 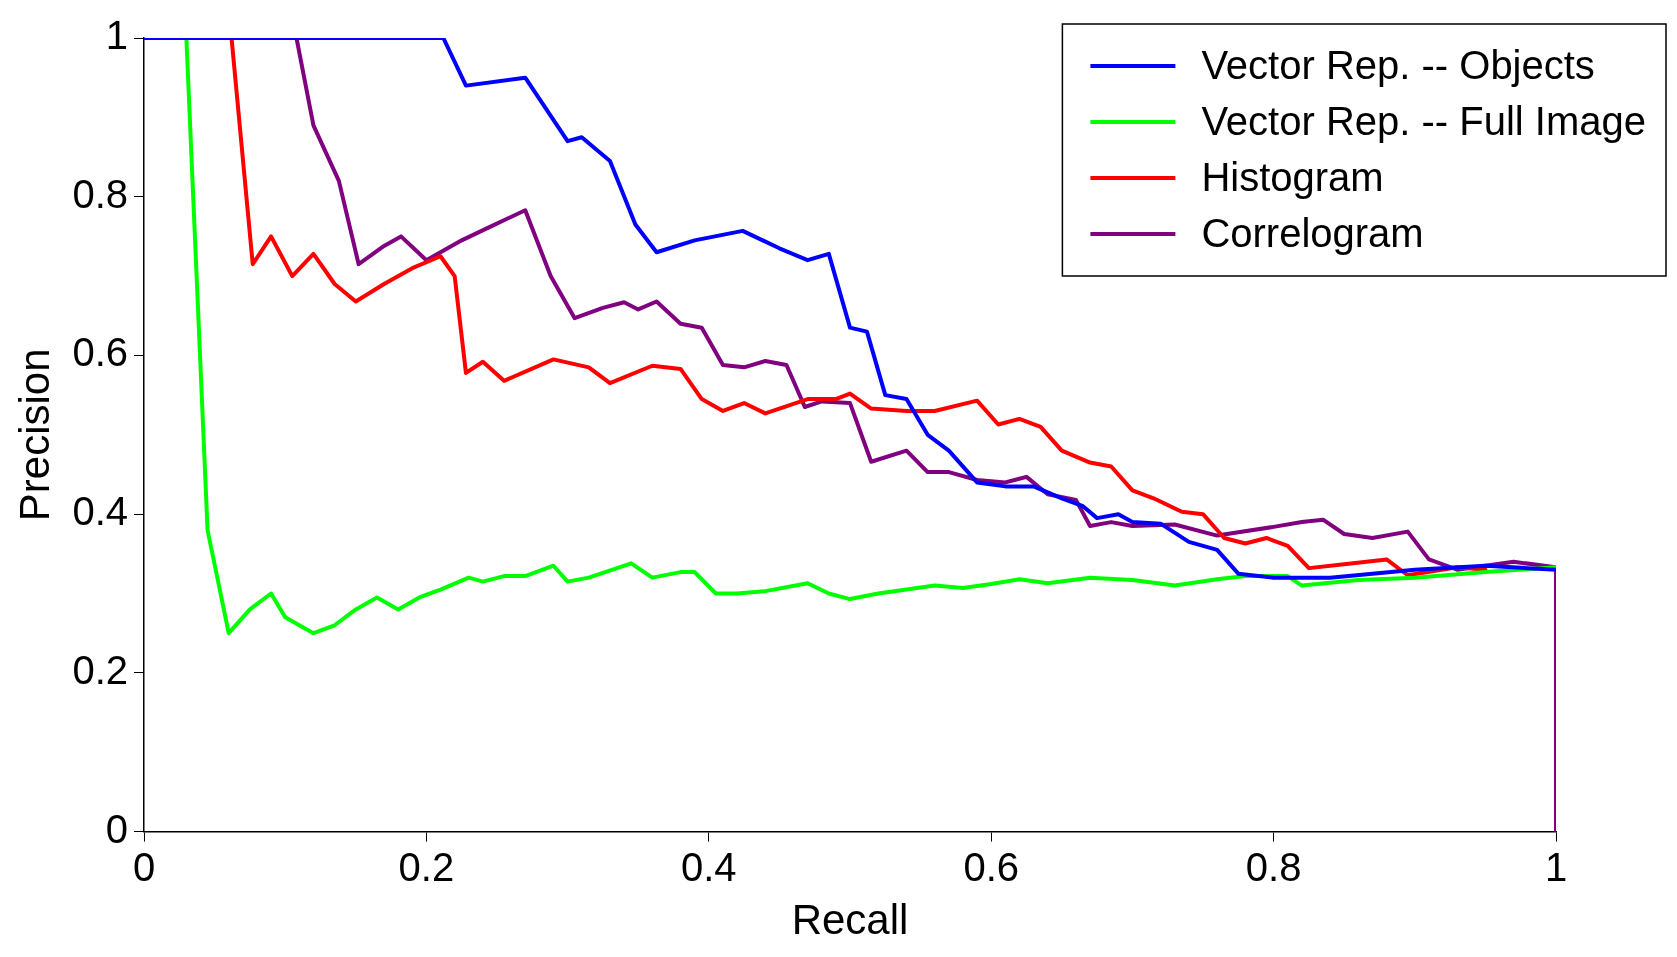 What do you see at coordinates (1398, 65) in the screenshot?
I see `legend-label: Vector Rep. -- Objects` at bounding box center [1398, 65].